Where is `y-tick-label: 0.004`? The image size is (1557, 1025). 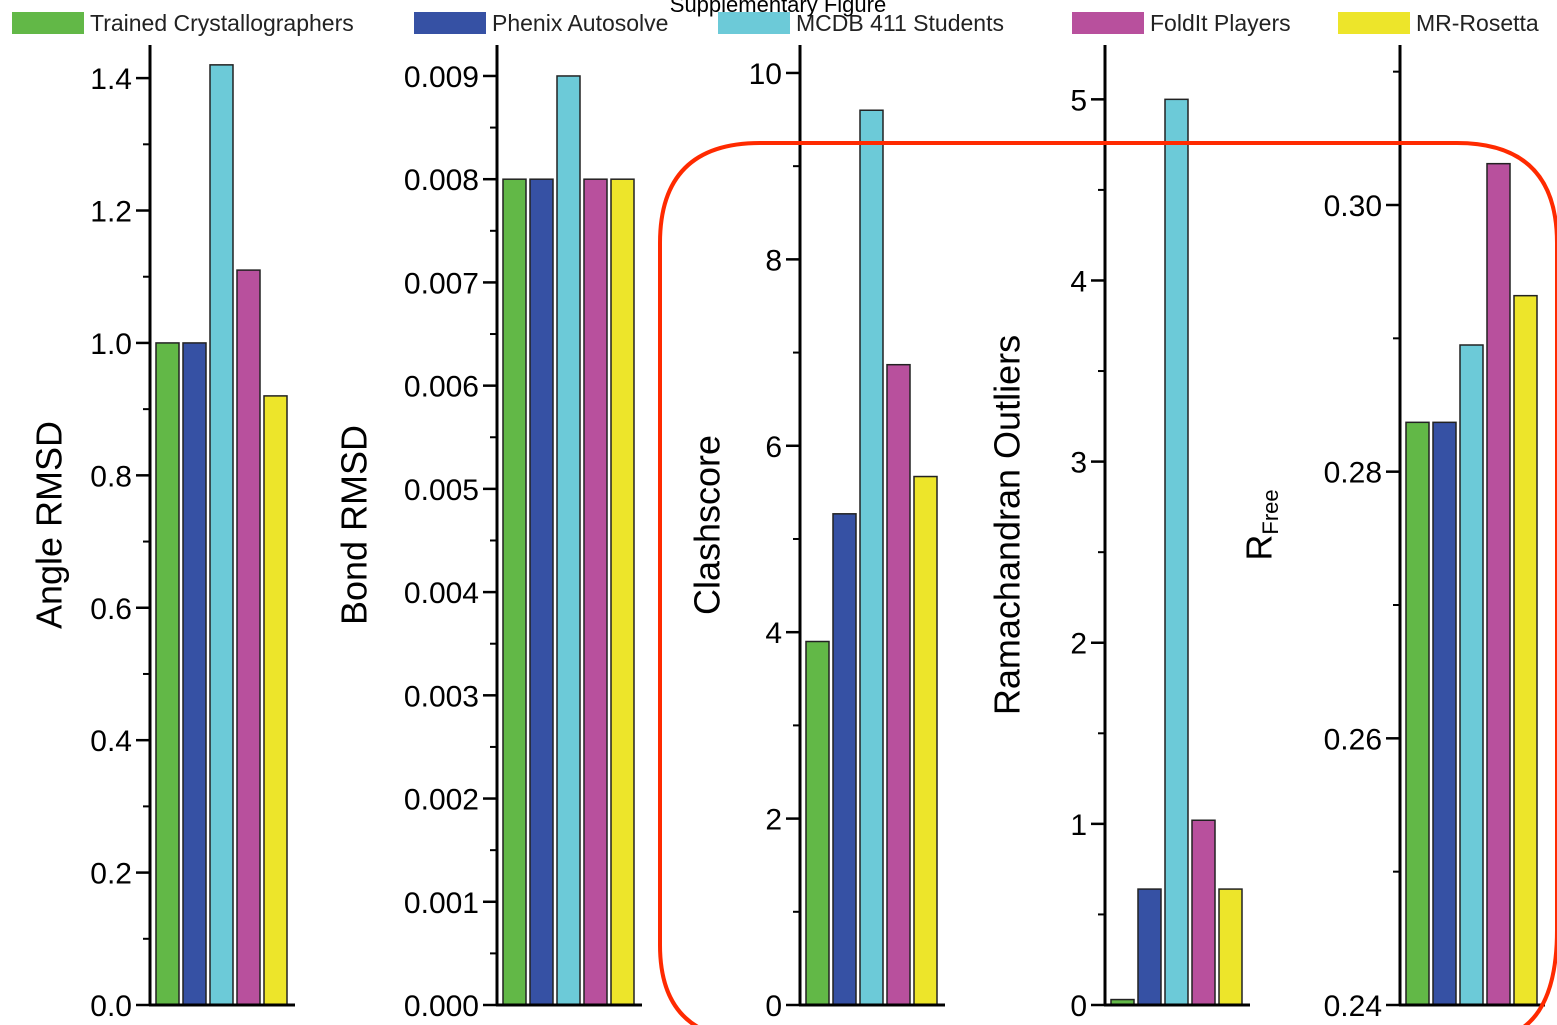 y-tick-label: 0.004 is located at coordinates (441, 593).